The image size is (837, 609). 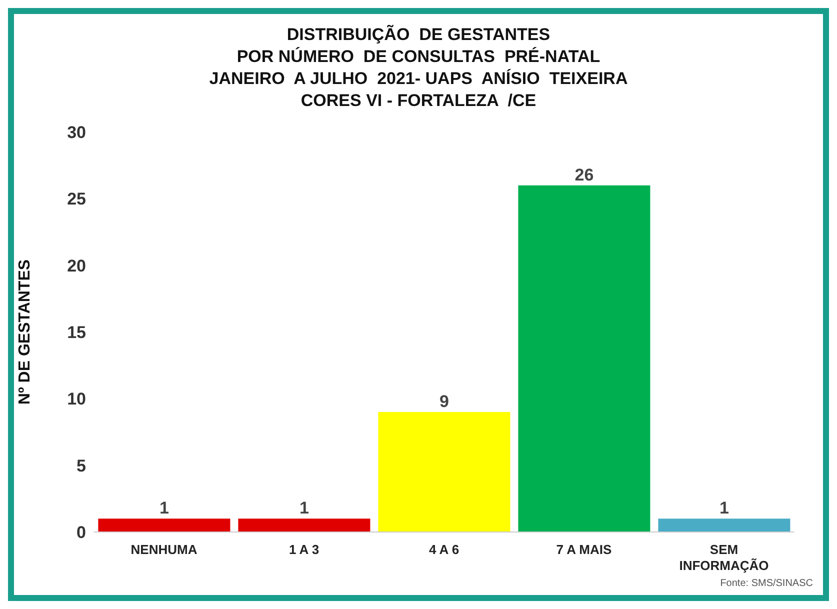 I want to click on x-tick-label: NENHUMA, so click(x=164, y=549).